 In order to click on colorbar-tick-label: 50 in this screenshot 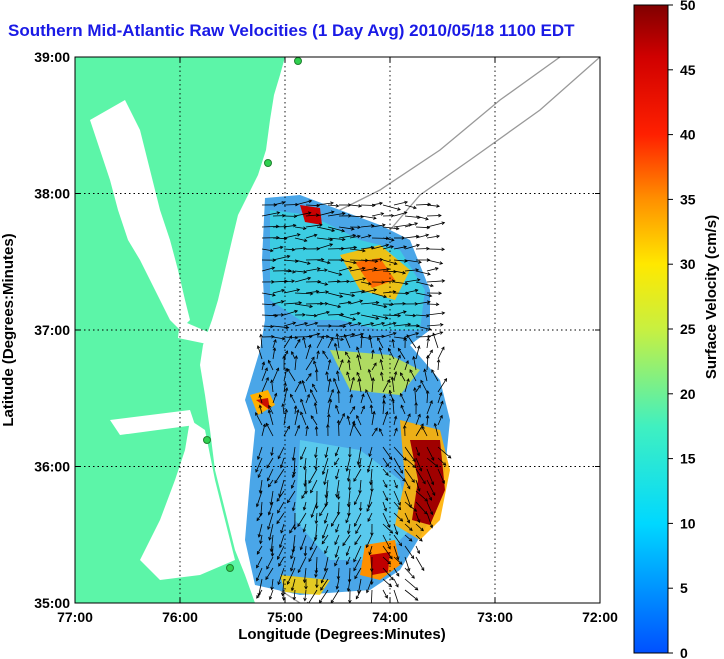, I will do `click(688, 6)`.